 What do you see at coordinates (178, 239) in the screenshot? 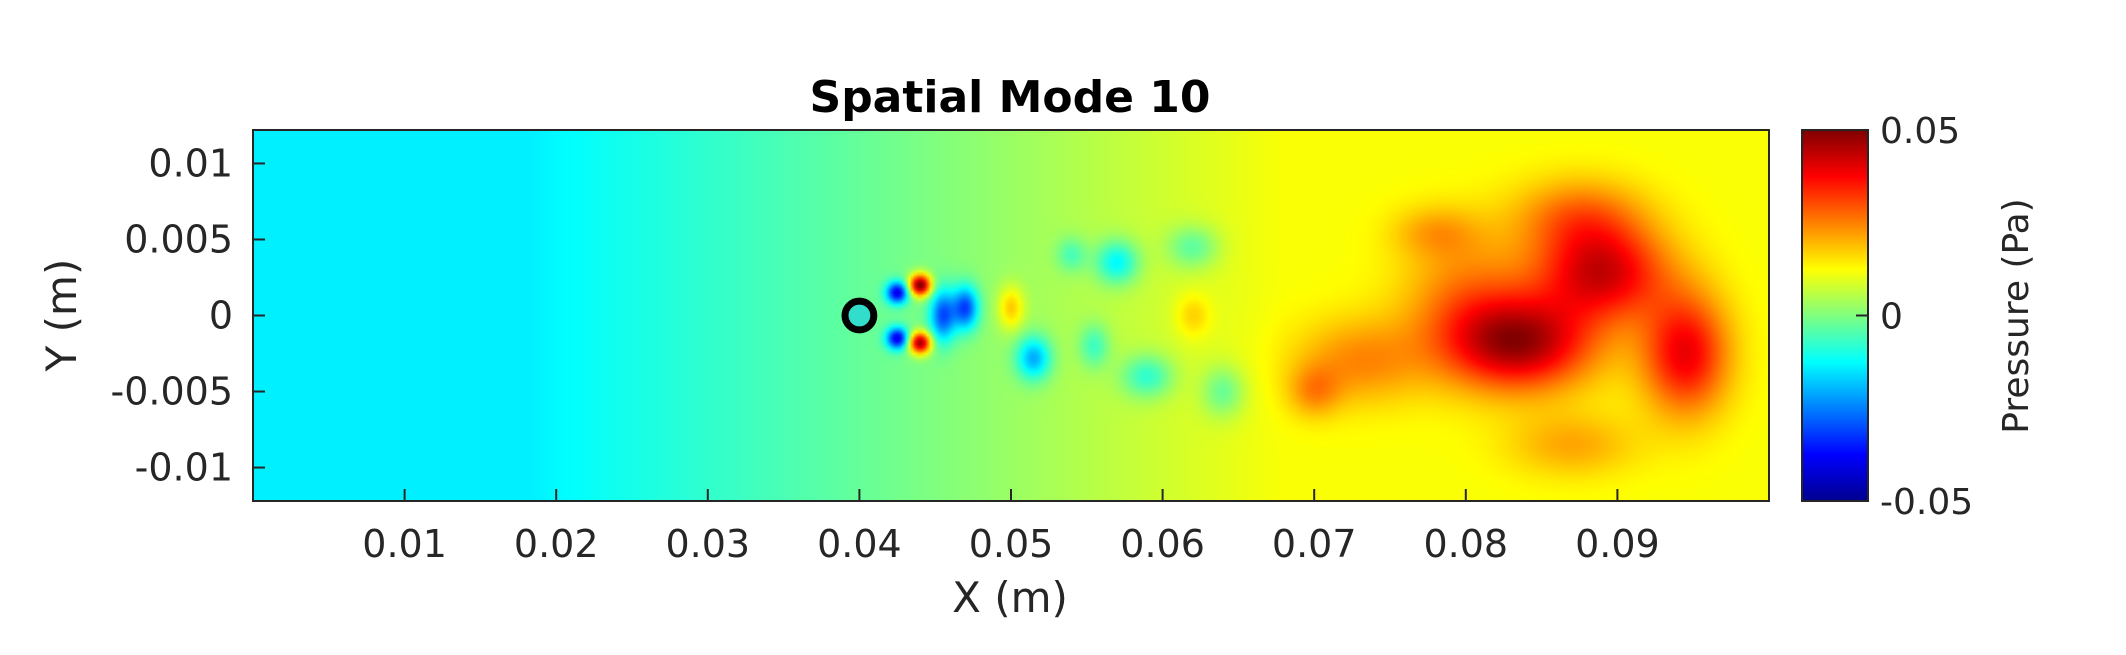
I see `y-tick-label: 0.005` at bounding box center [178, 239].